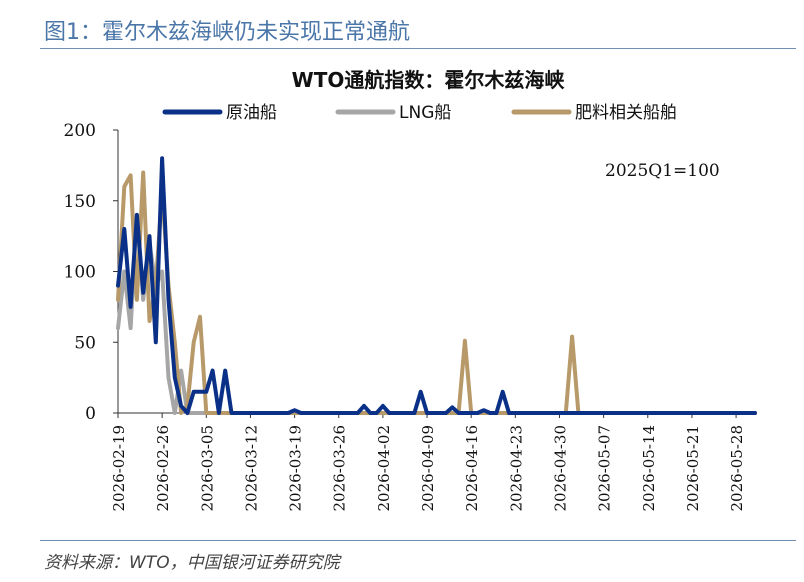 The height and width of the screenshot is (582, 804). What do you see at coordinates (85, 343) in the screenshot?
I see `y-tick-label: 50` at bounding box center [85, 343].